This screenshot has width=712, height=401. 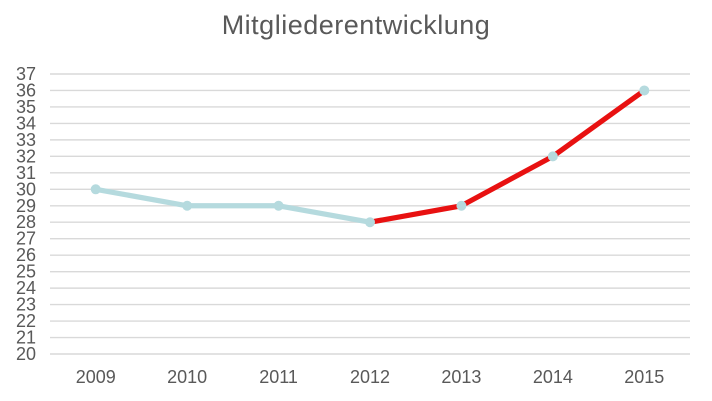 I want to click on y-tick-label: 34, so click(x=26, y=123).